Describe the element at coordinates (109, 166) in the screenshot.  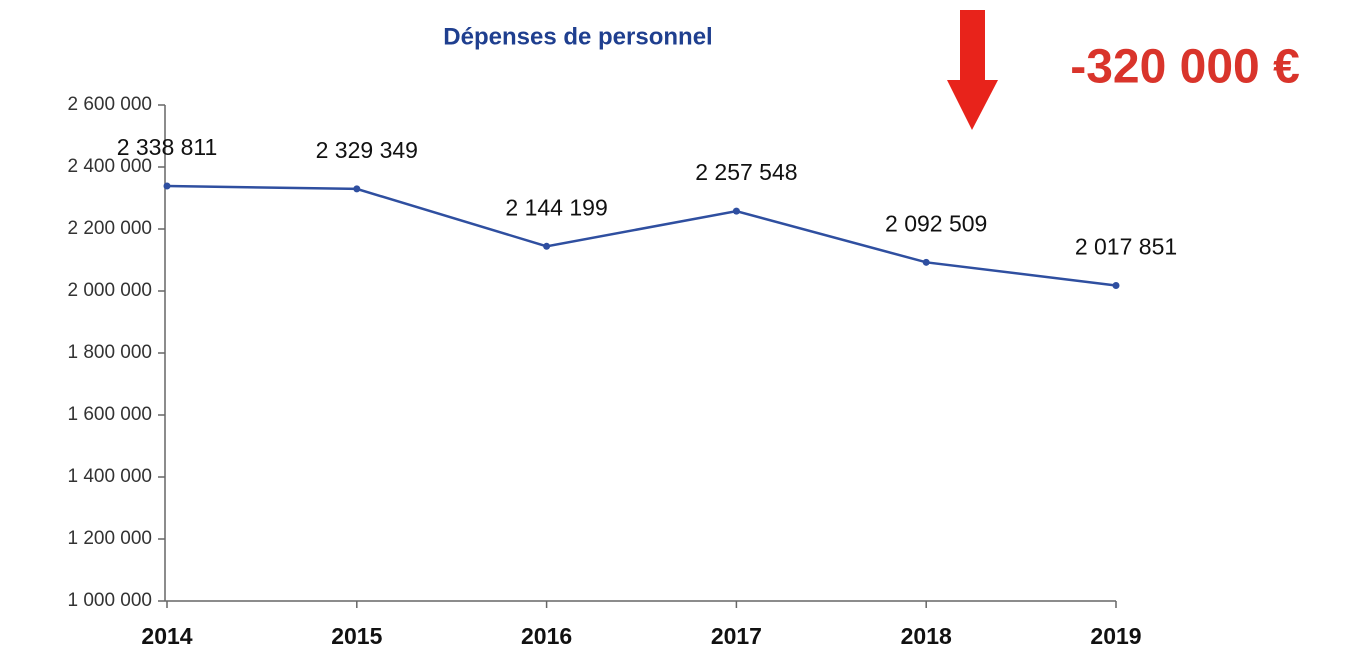
I see `y-tick-label: 2 400 000` at that location.